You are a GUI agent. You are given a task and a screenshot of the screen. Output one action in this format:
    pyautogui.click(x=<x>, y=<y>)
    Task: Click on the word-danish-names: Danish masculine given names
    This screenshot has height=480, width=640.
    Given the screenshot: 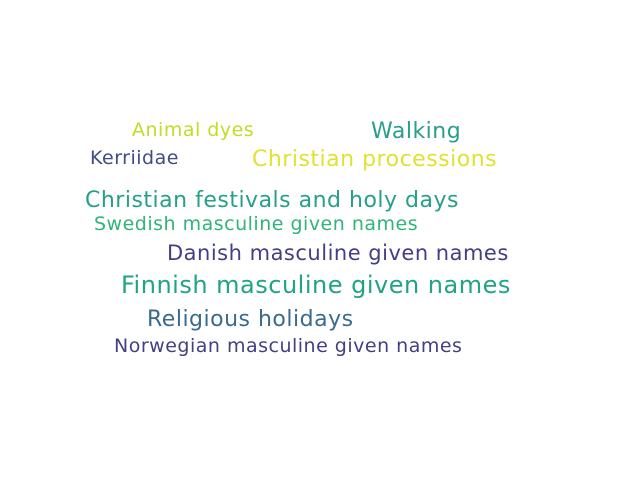 What is the action you would take?
    pyautogui.click(x=338, y=253)
    